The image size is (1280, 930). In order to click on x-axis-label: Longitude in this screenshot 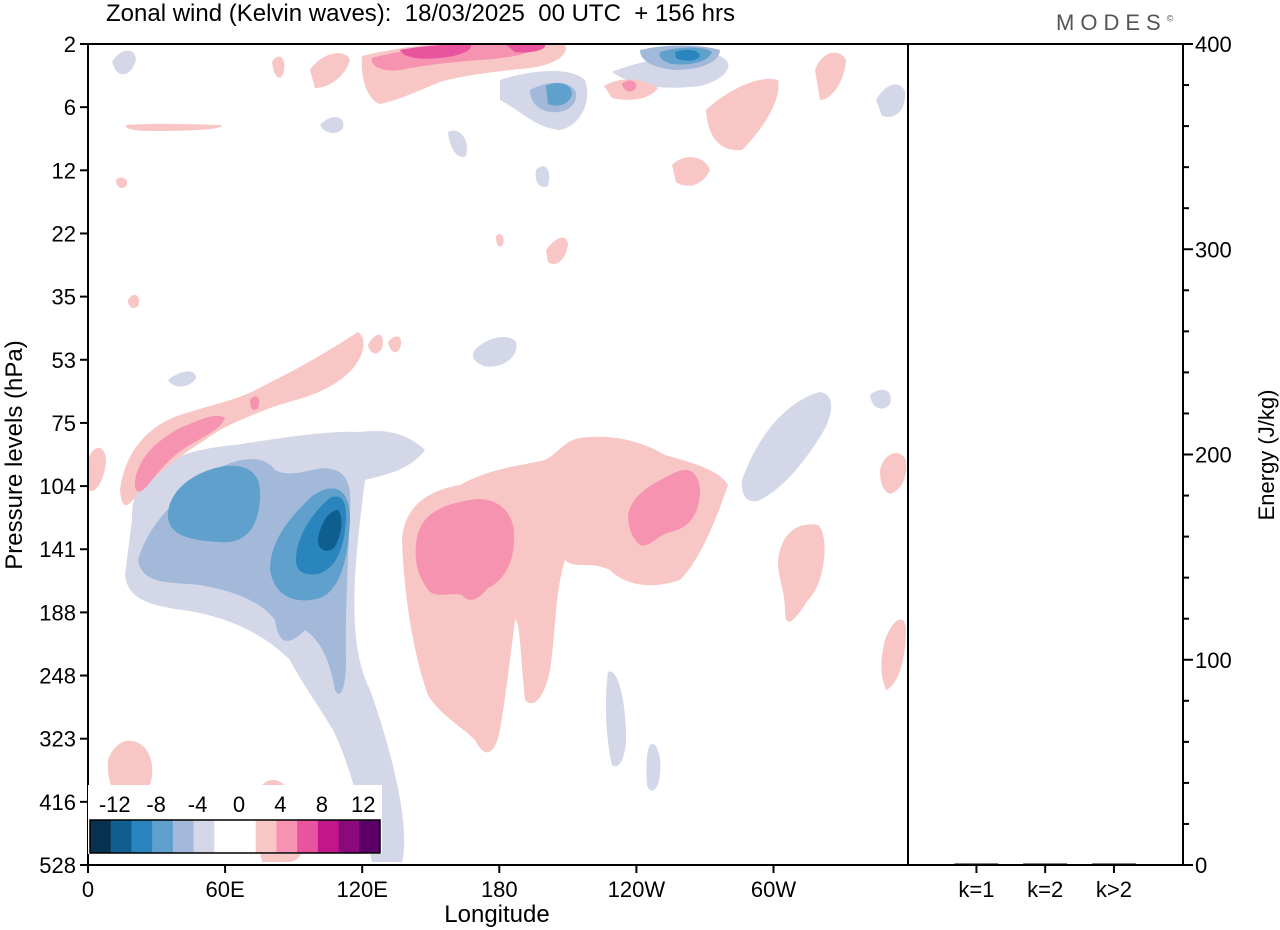, I will do `click(496, 914)`.